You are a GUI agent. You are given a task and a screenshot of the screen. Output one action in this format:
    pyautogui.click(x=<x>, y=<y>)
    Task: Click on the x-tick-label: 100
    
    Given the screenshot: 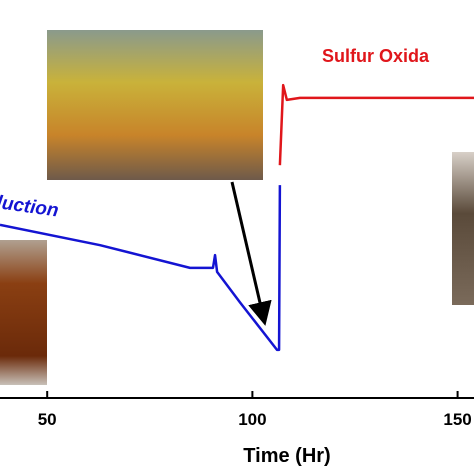 What is the action you would take?
    pyautogui.click(x=252, y=419)
    